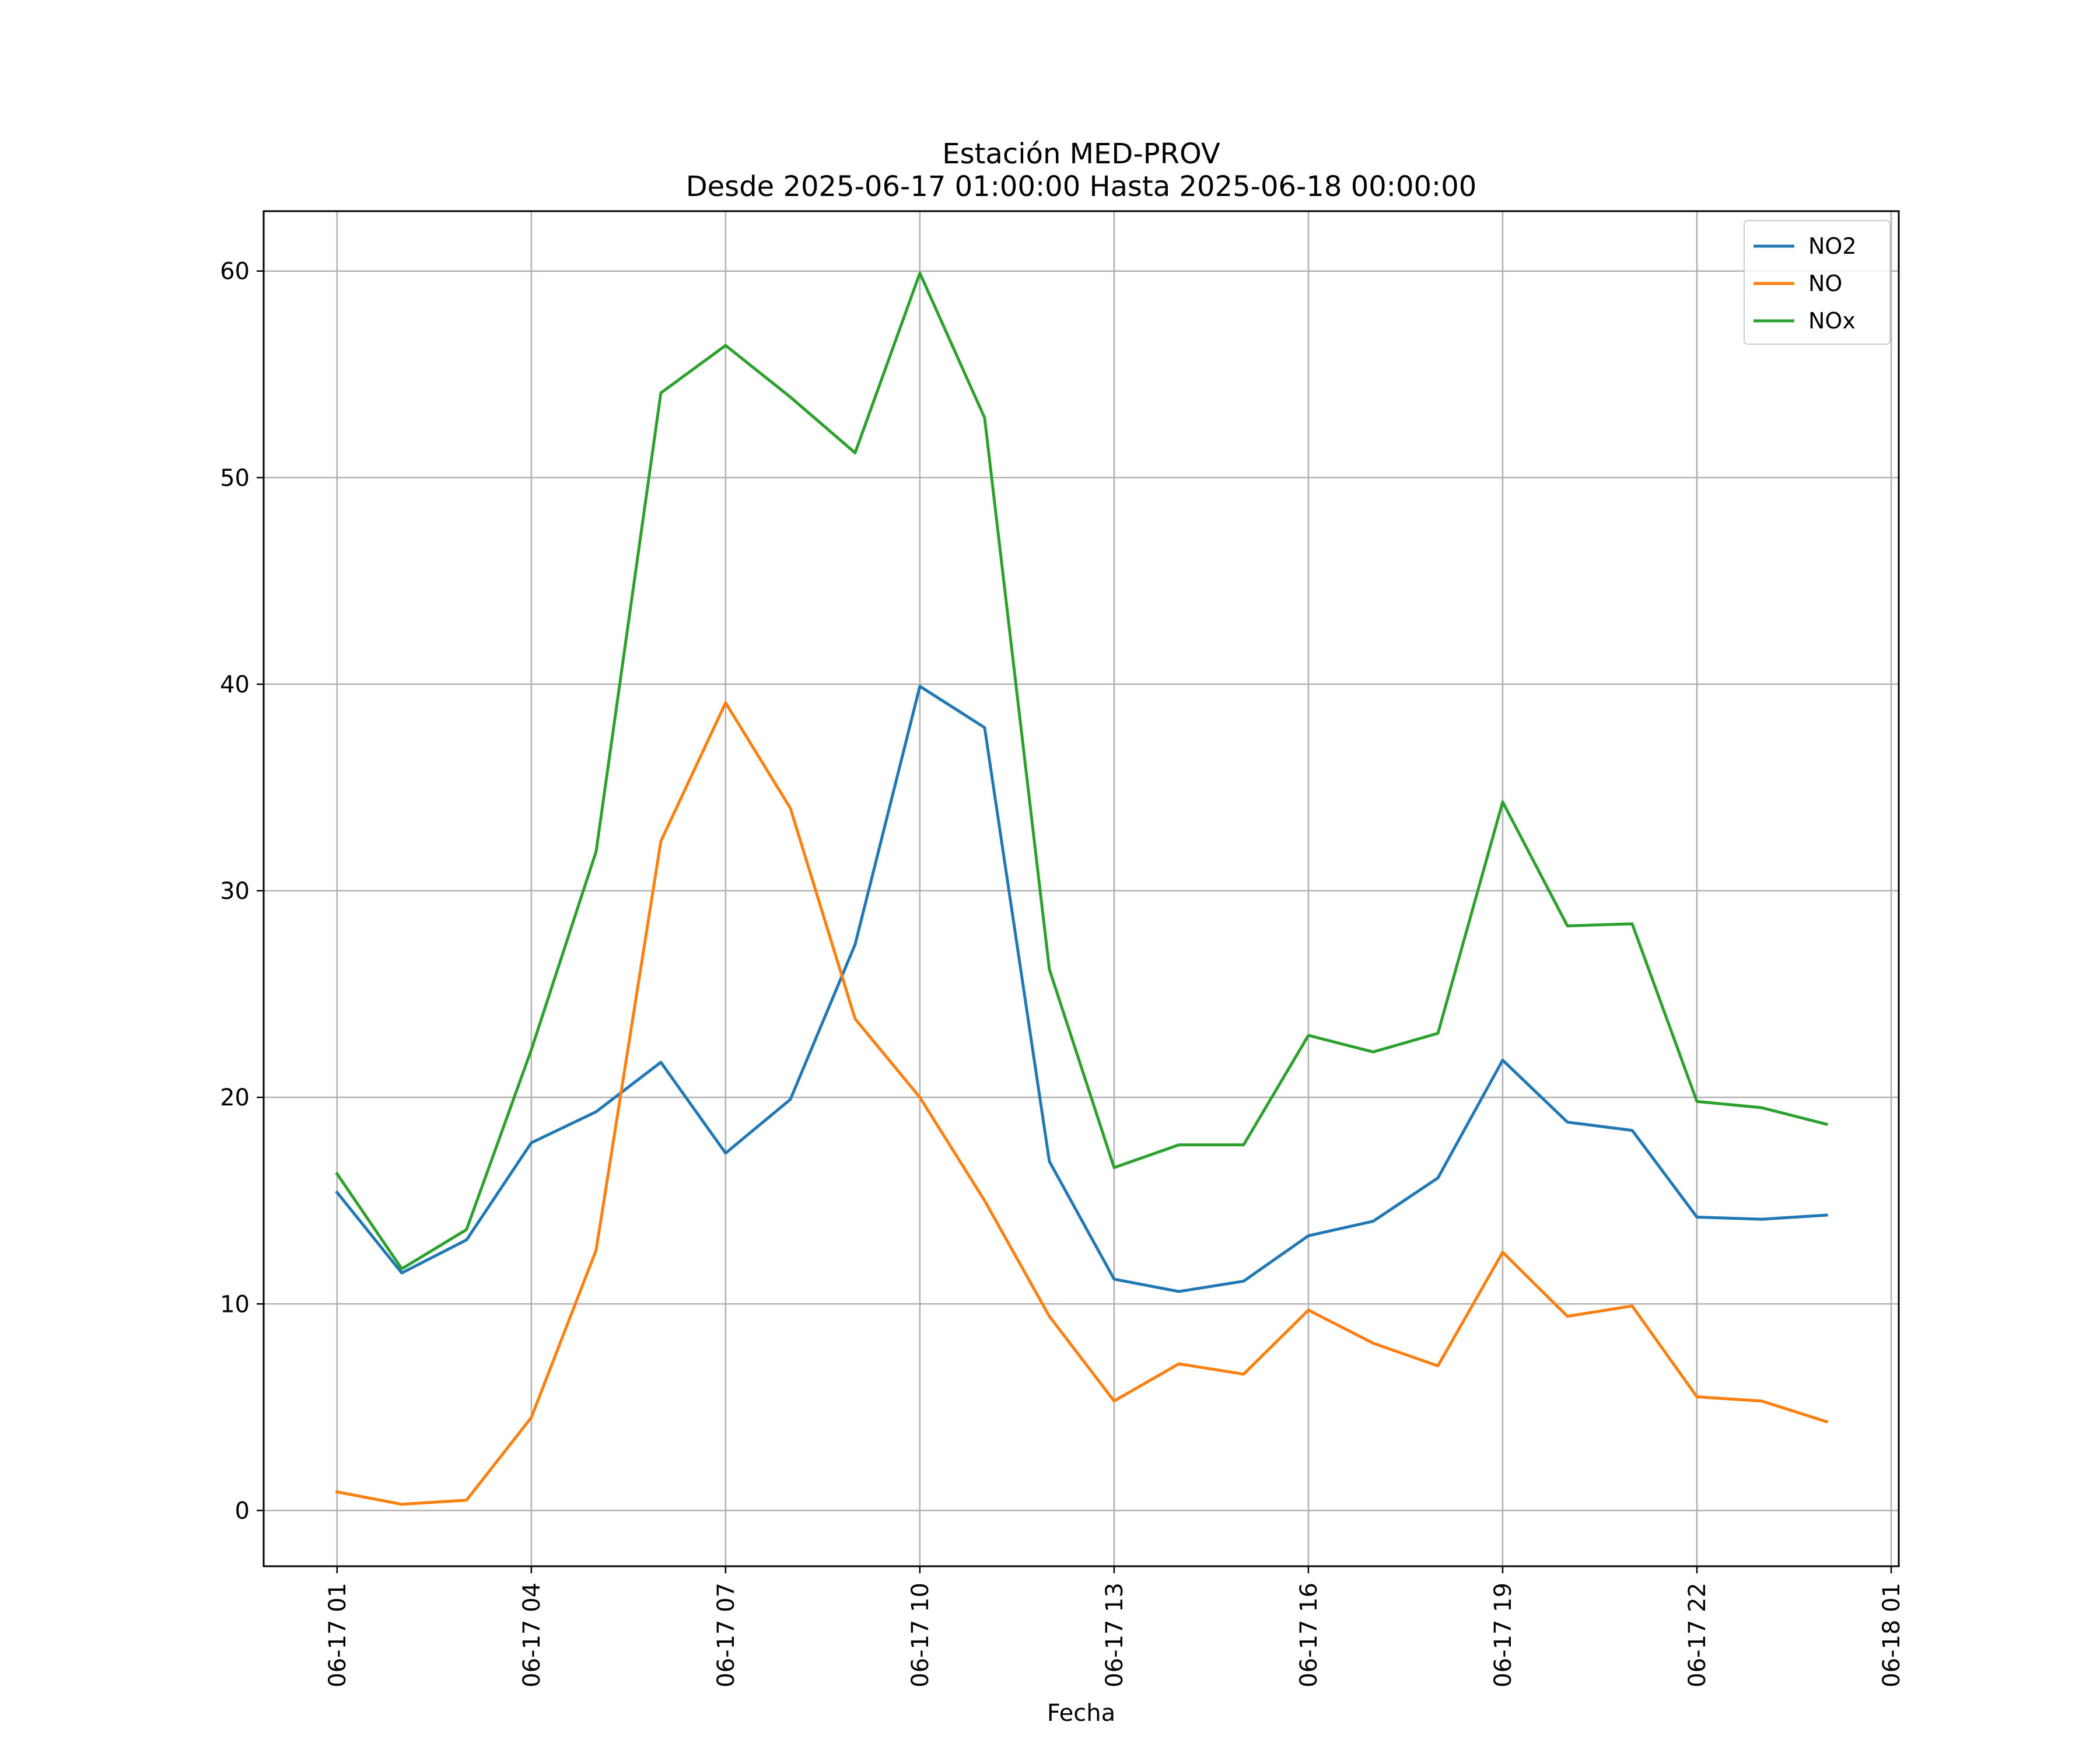 Image resolution: width=2100 pixels, height=1750 pixels. Describe the element at coordinates (726, 1636) in the screenshot. I see `x-tick-label: 06-17 07` at that location.